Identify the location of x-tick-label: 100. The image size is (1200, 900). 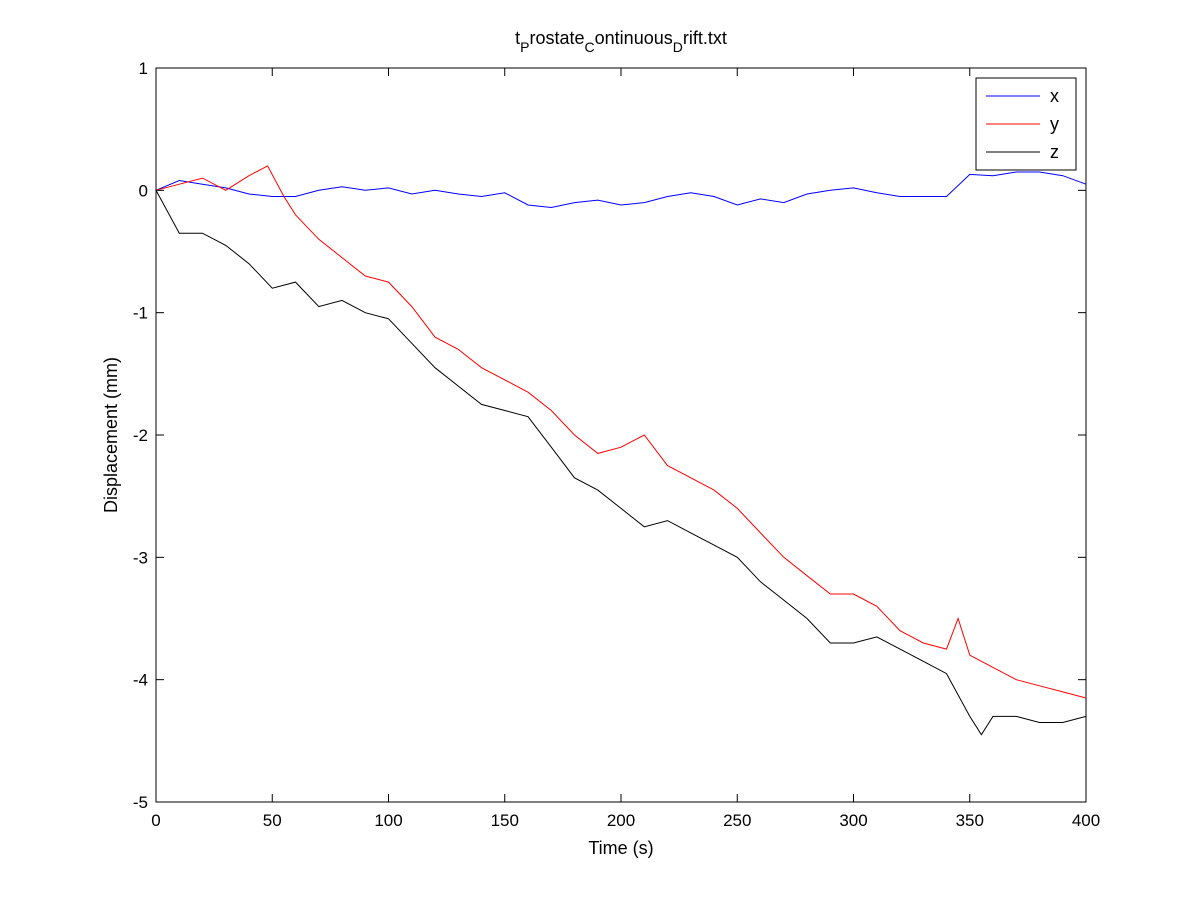
(388, 820).